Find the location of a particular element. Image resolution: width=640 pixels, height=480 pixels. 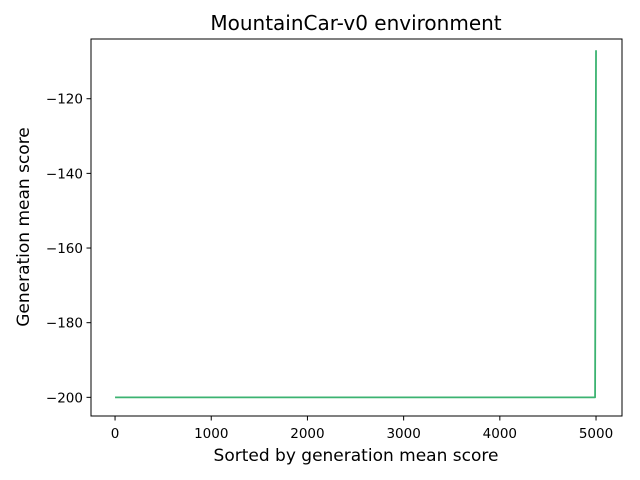

y-axis: −200 −180 −160 −140 −120 is located at coordinates (68, 249).